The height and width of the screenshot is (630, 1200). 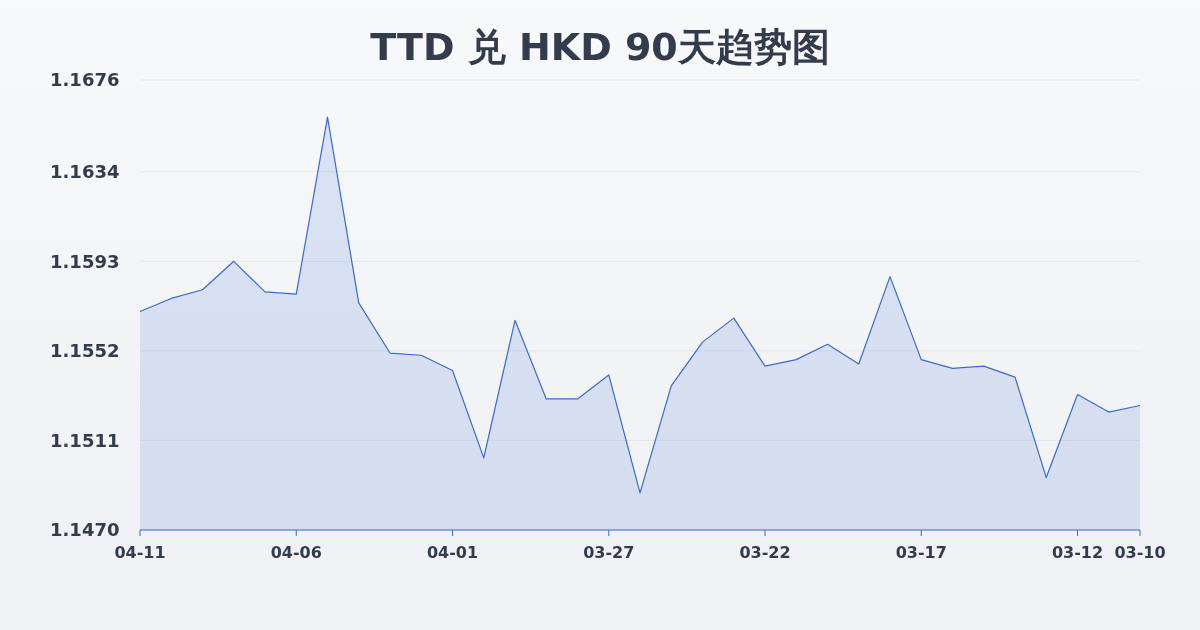 What do you see at coordinates (296, 552) in the screenshot?
I see `x-tick-label: 04-06` at bounding box center [296, 552].